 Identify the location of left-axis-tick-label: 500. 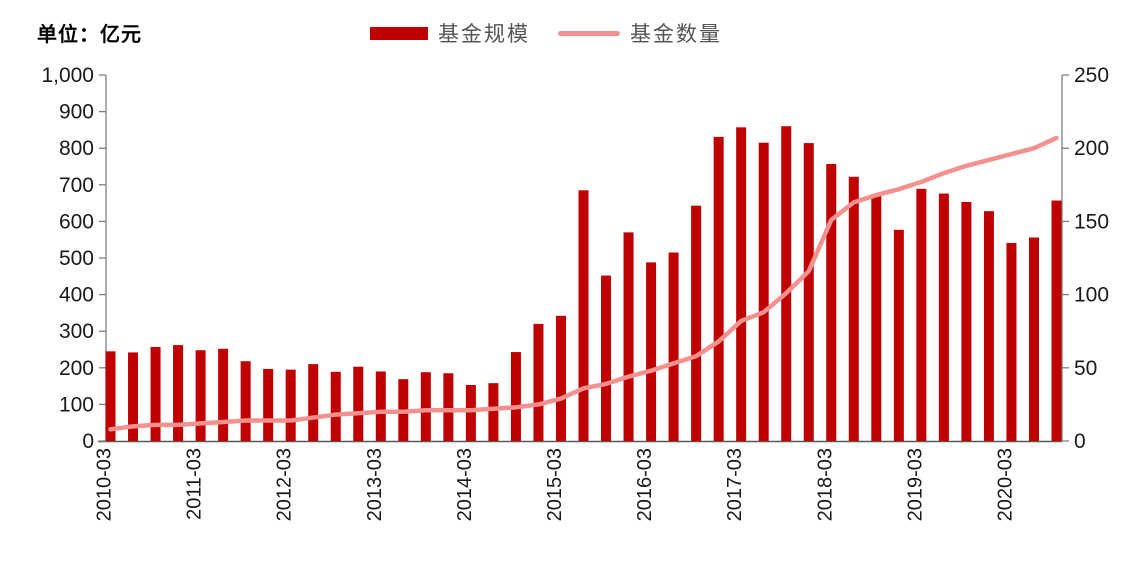
(76, 258).